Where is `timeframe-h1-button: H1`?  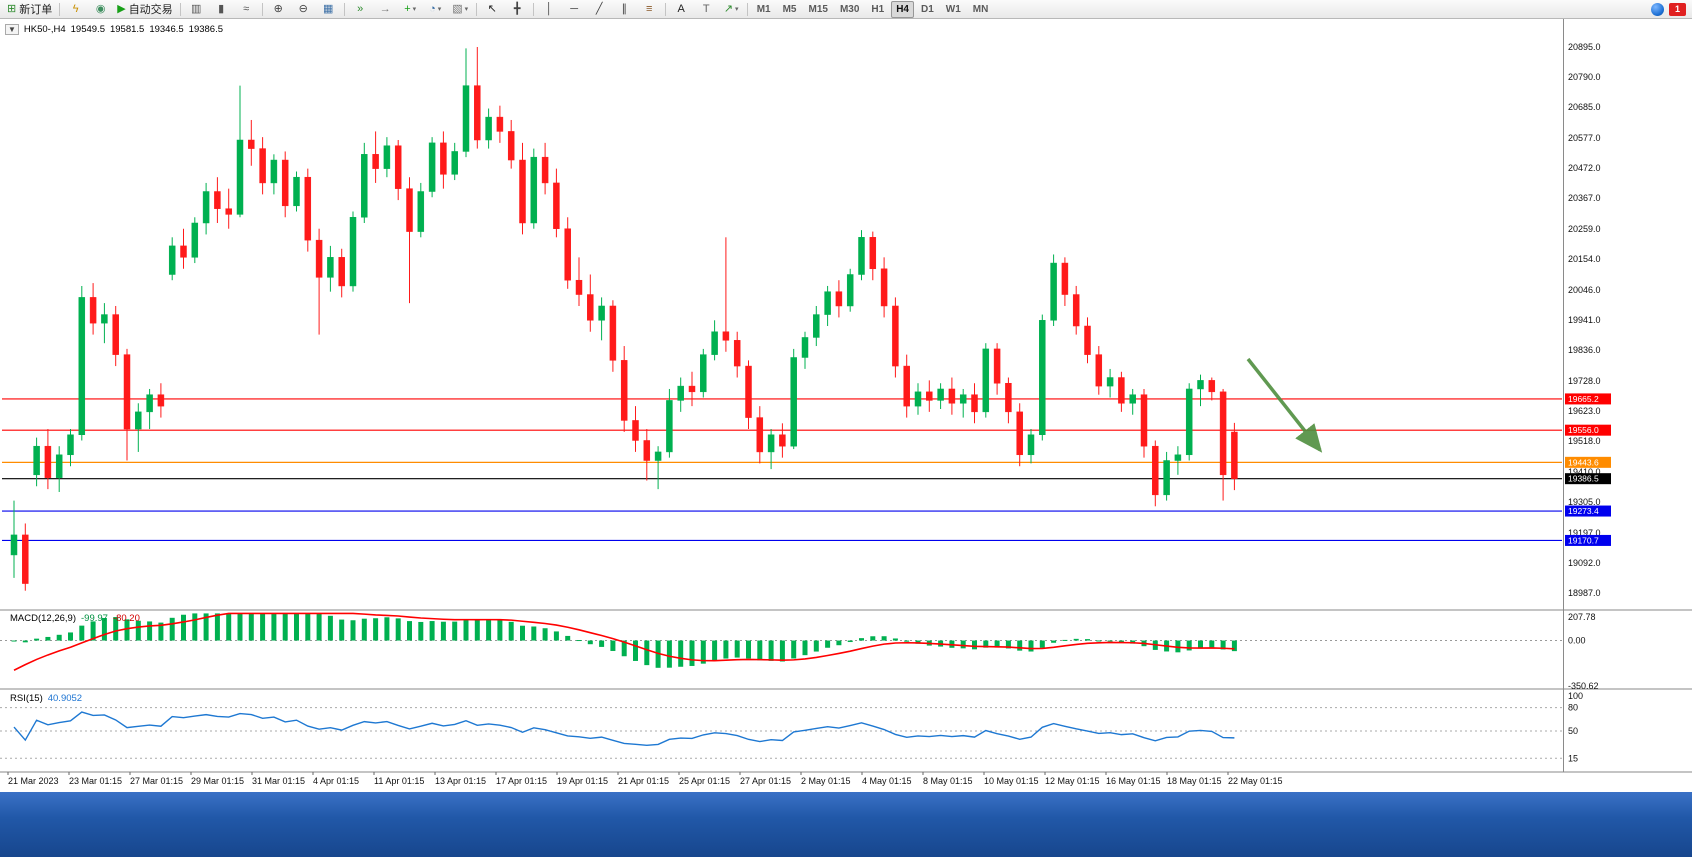 timeframe-h1-button: H1 is located at coordinates (878, 9).